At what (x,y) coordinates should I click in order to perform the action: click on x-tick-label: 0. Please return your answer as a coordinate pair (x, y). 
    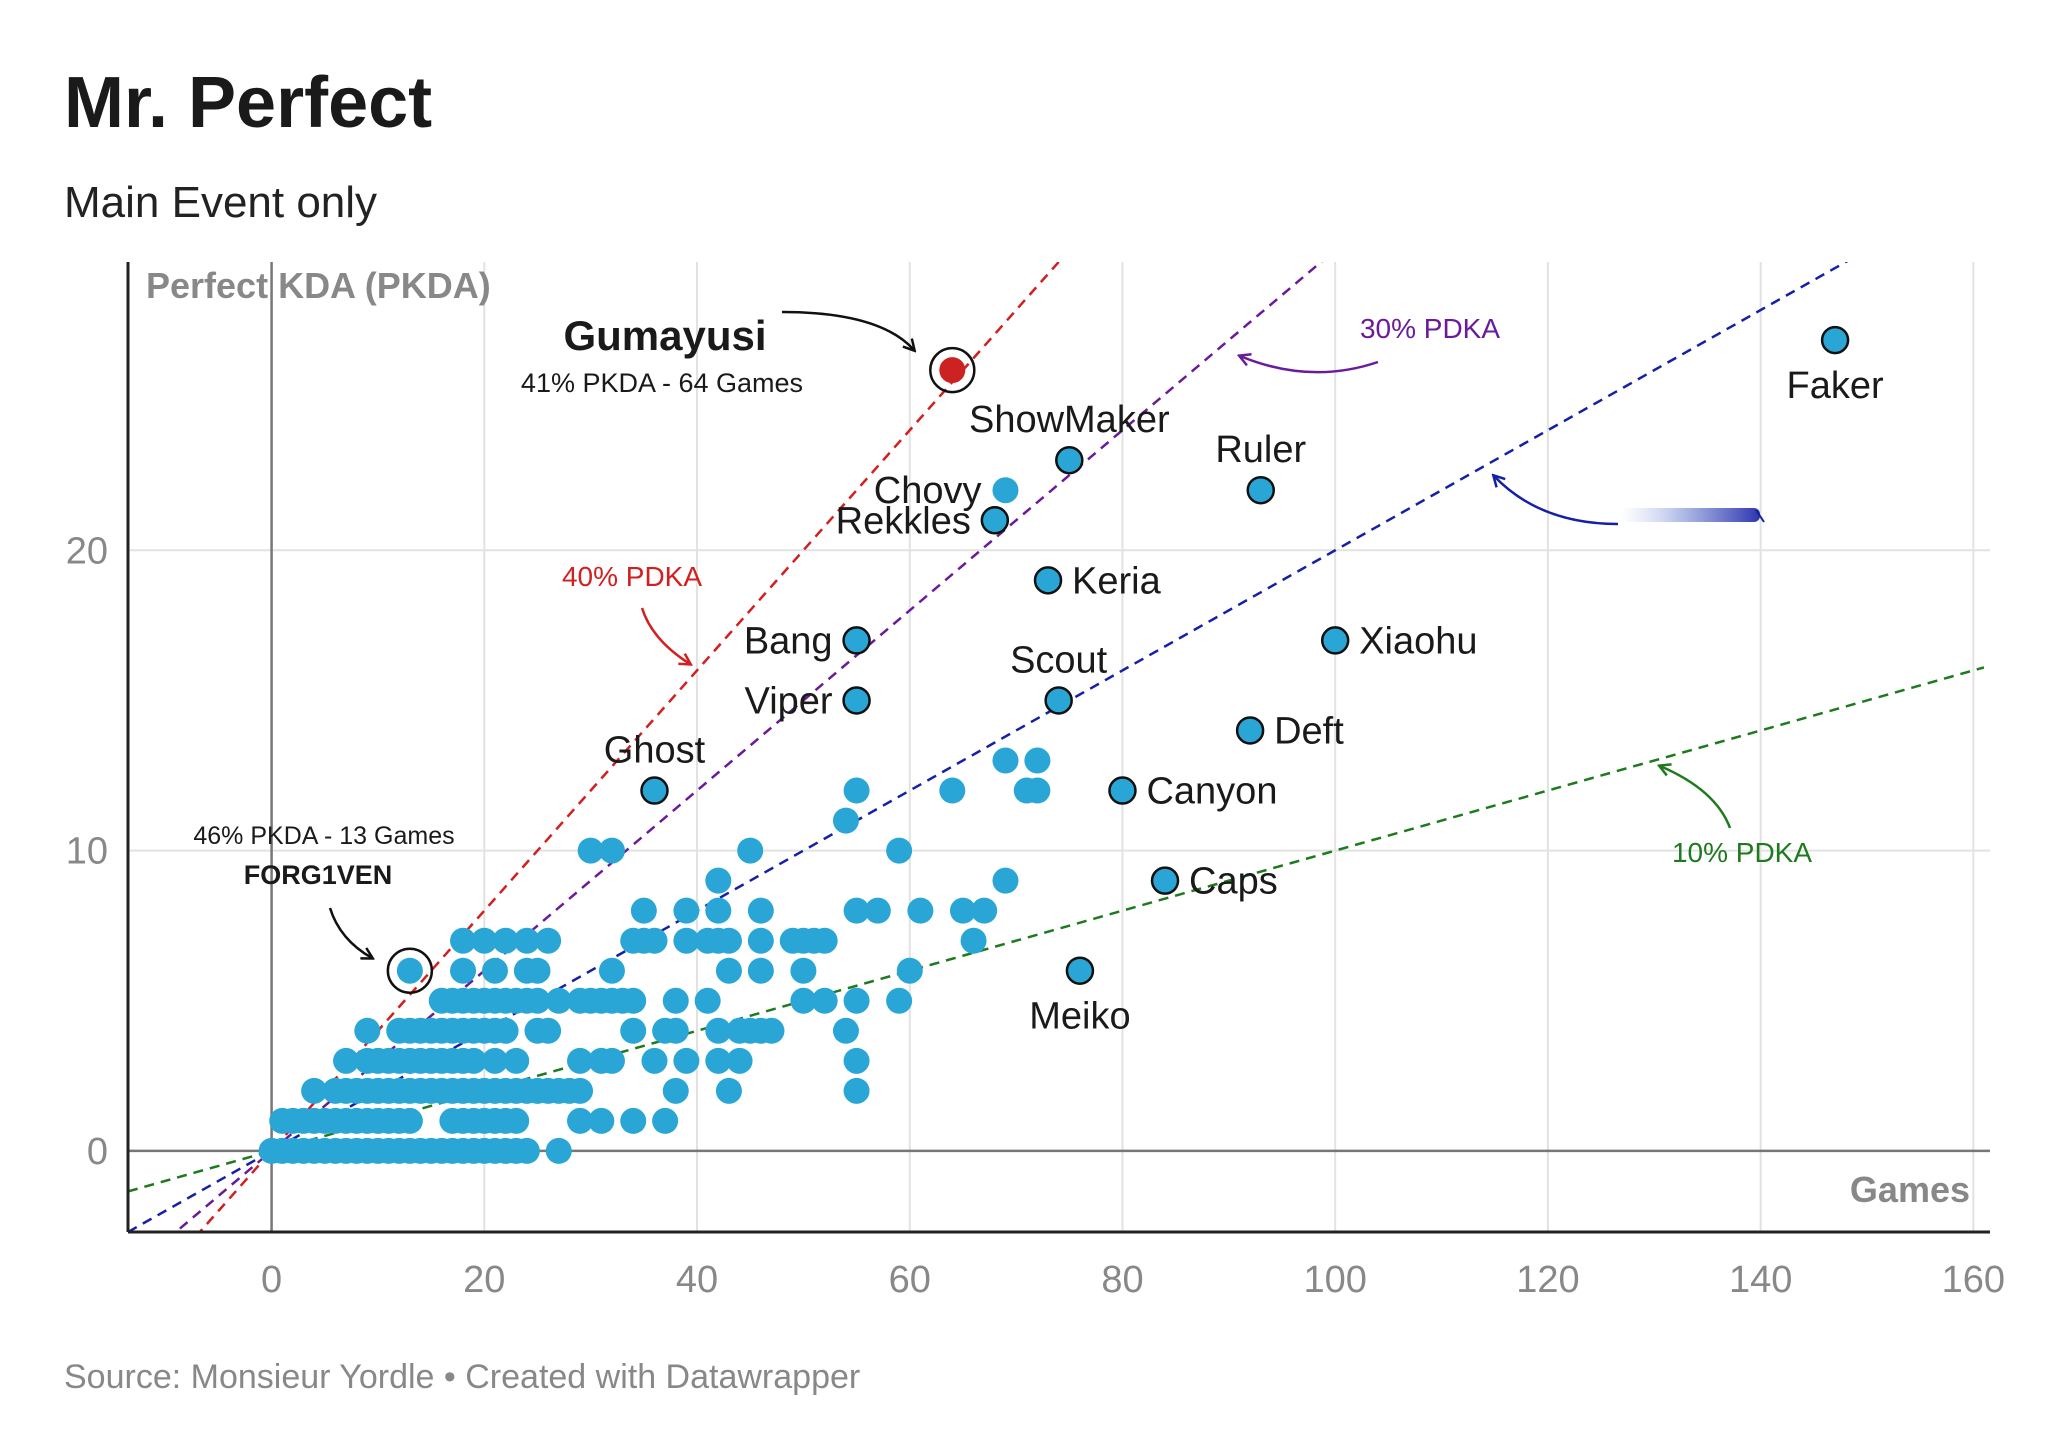
    Looking at the image, I should click on (271, 1280).